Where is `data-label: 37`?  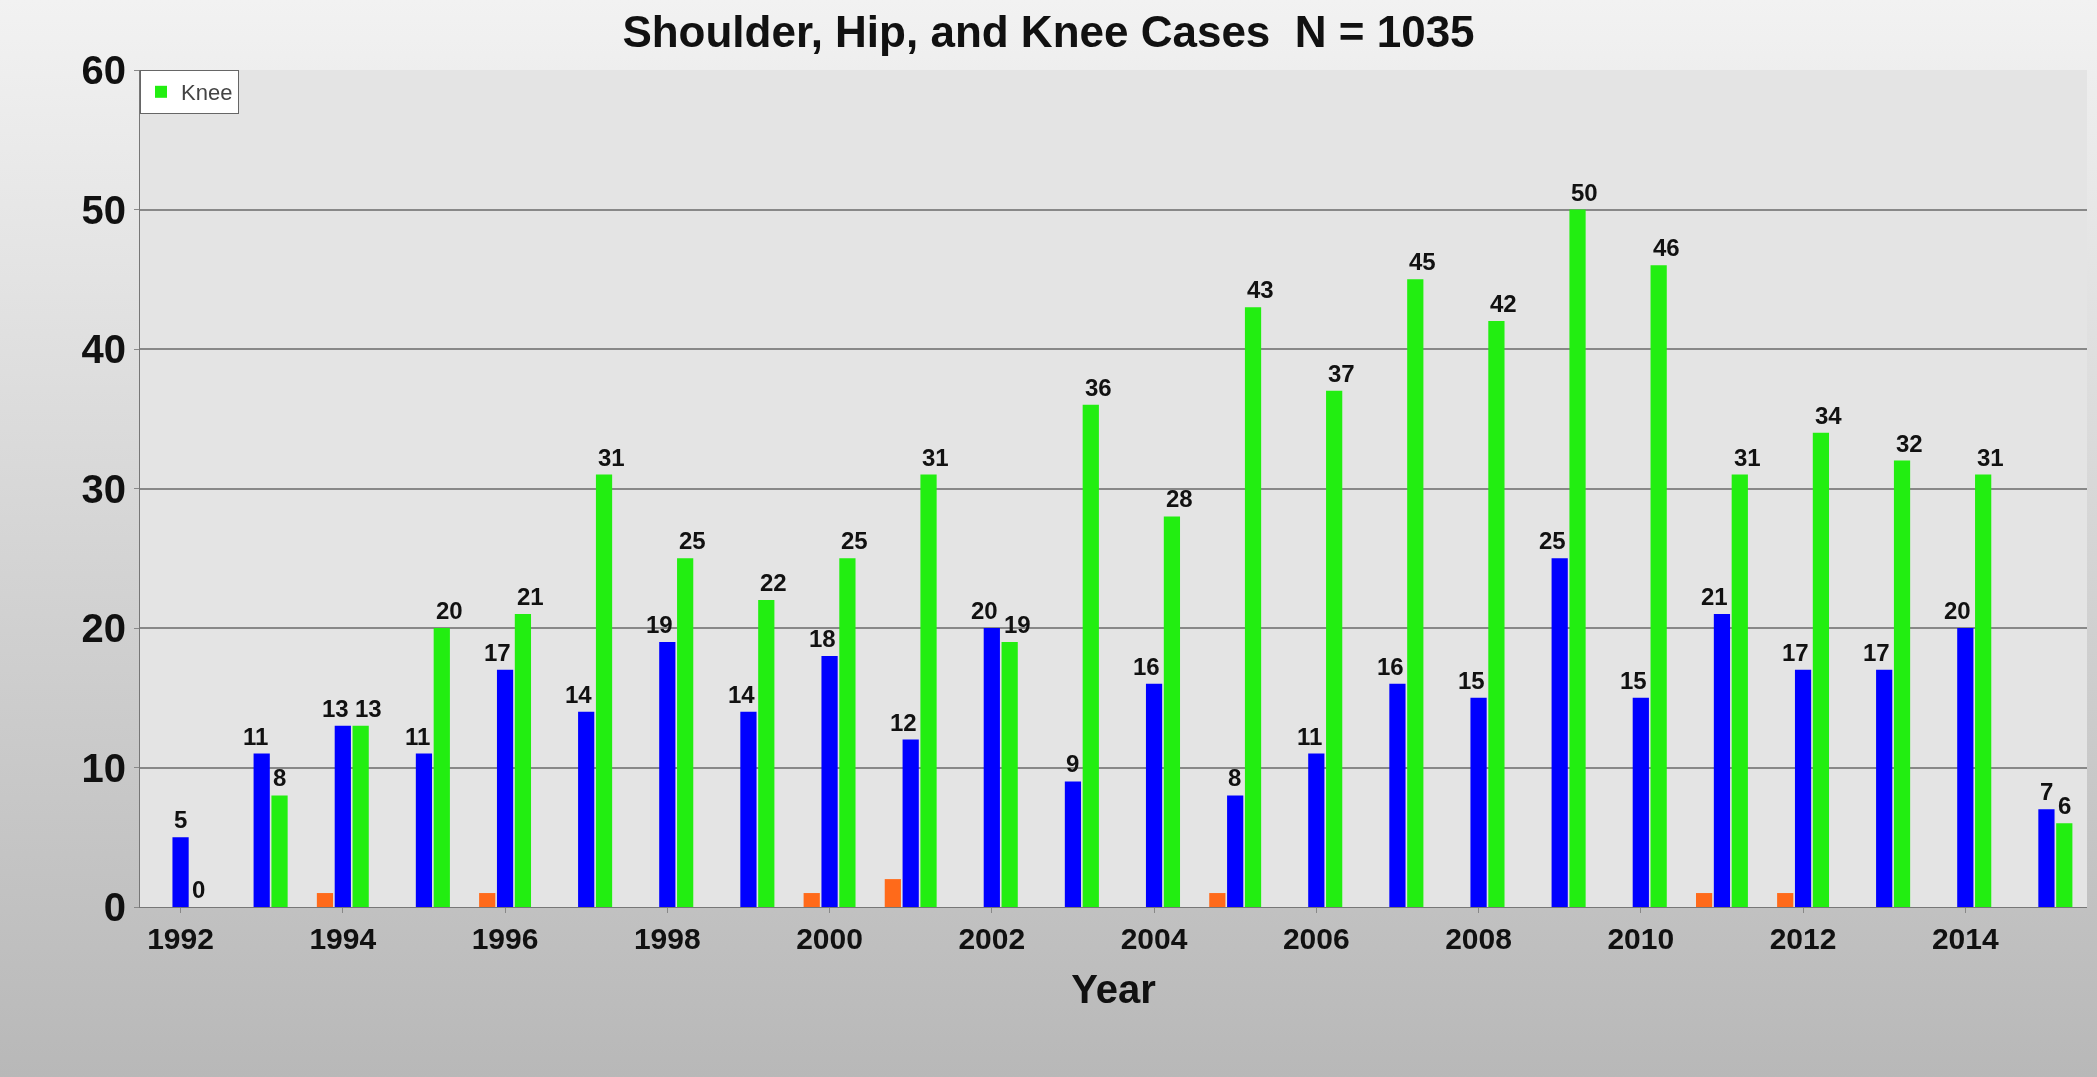
data-label: 37 is located at coordinates (1341, 373).